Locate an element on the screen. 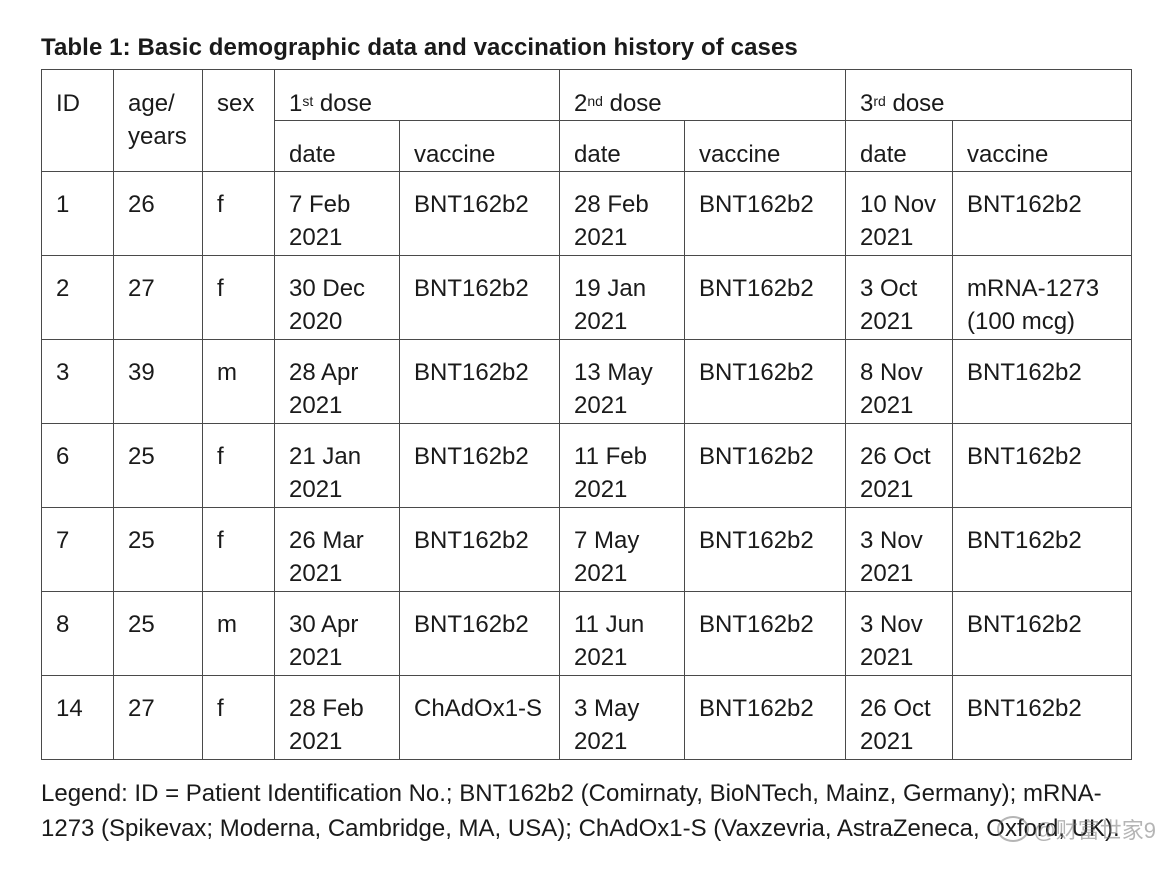  dose-3-sup: rd is located at coordinates (879, 101).